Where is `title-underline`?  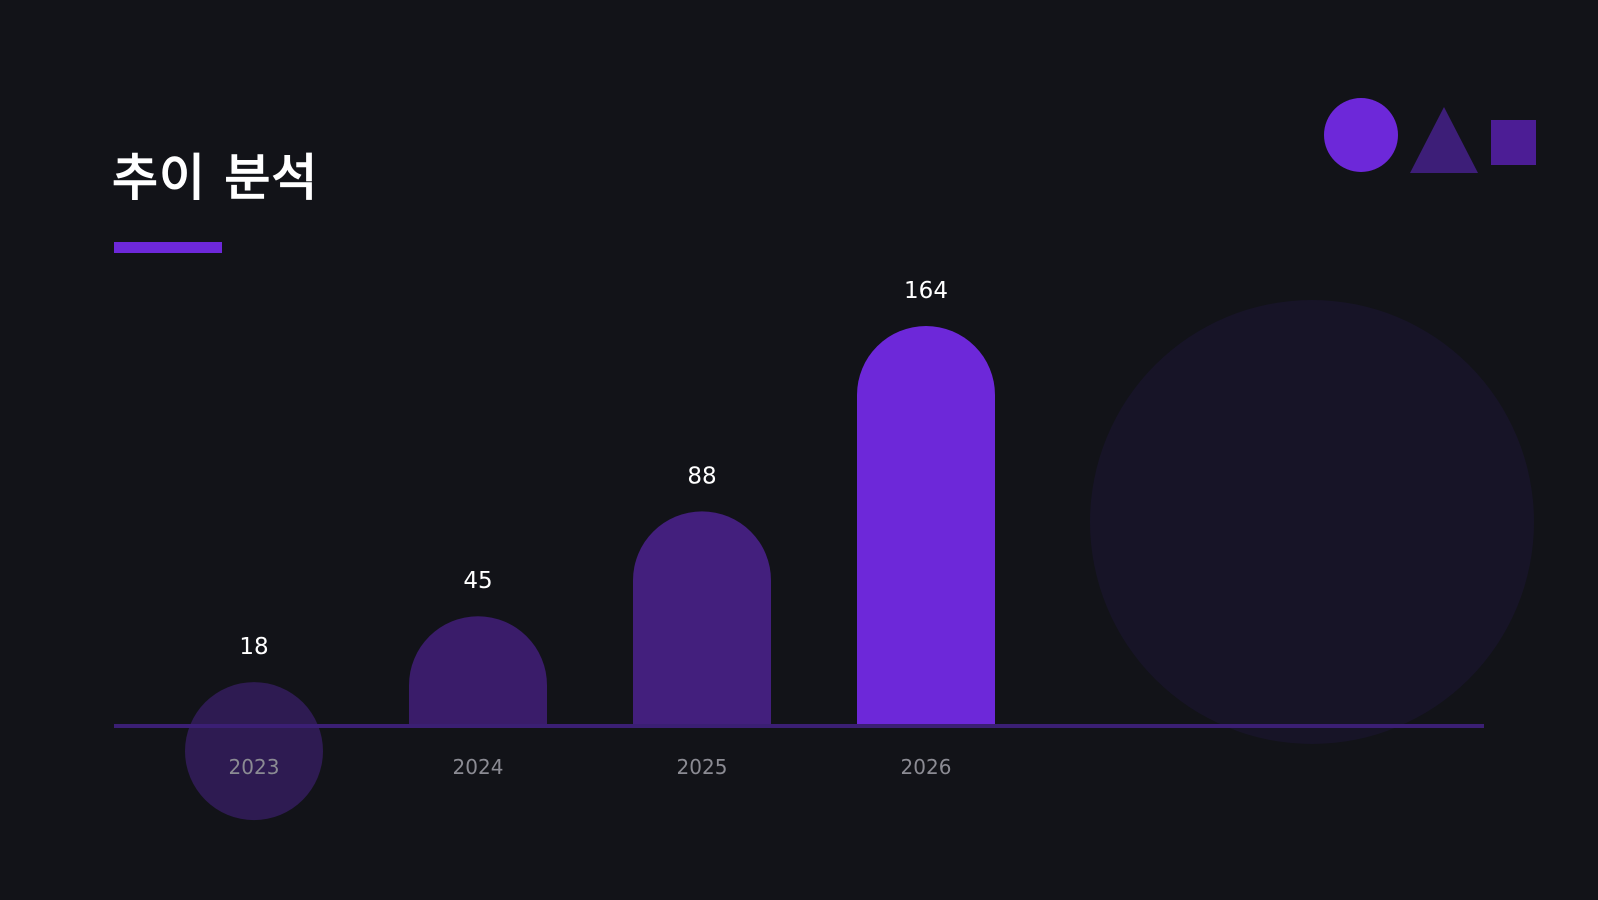
title-underline is located at coordinates (168, 247).